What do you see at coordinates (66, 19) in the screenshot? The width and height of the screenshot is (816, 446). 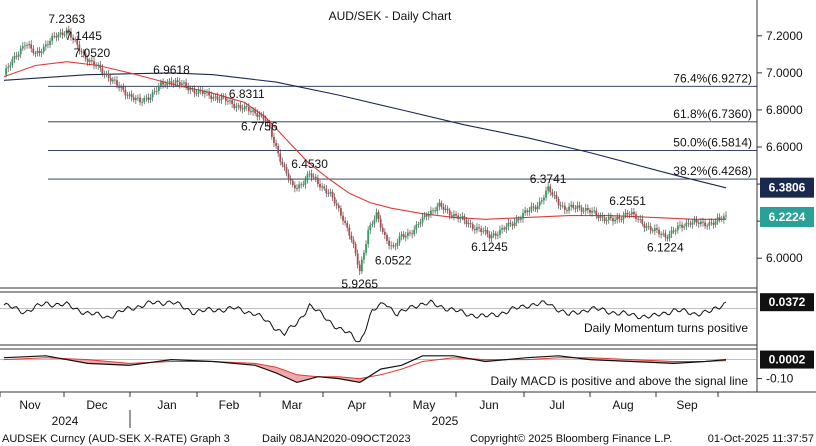 I see `price-annotation-0: 7.2363` at bounding box center [66, 19].